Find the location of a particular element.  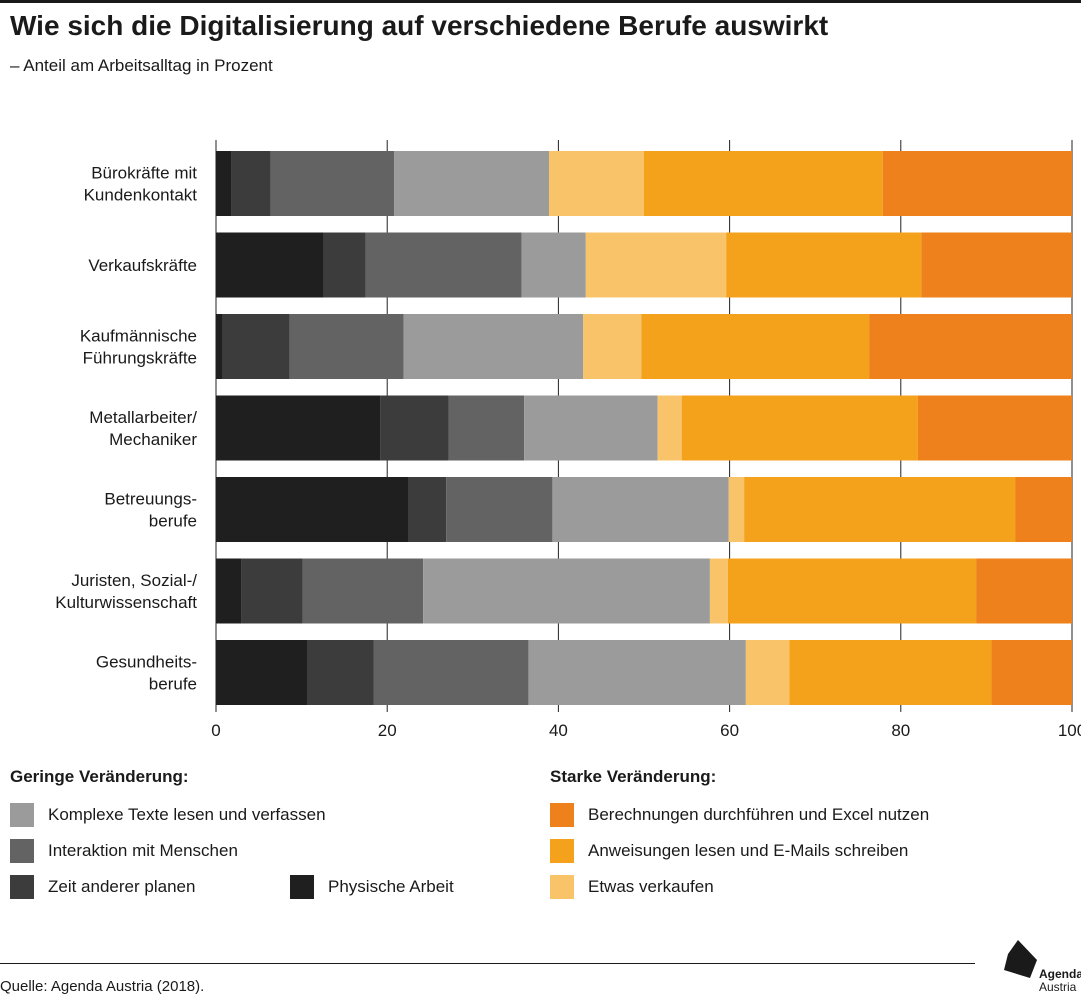

category-label-line: Kundenkontakt is located at coordinates (141, 195).